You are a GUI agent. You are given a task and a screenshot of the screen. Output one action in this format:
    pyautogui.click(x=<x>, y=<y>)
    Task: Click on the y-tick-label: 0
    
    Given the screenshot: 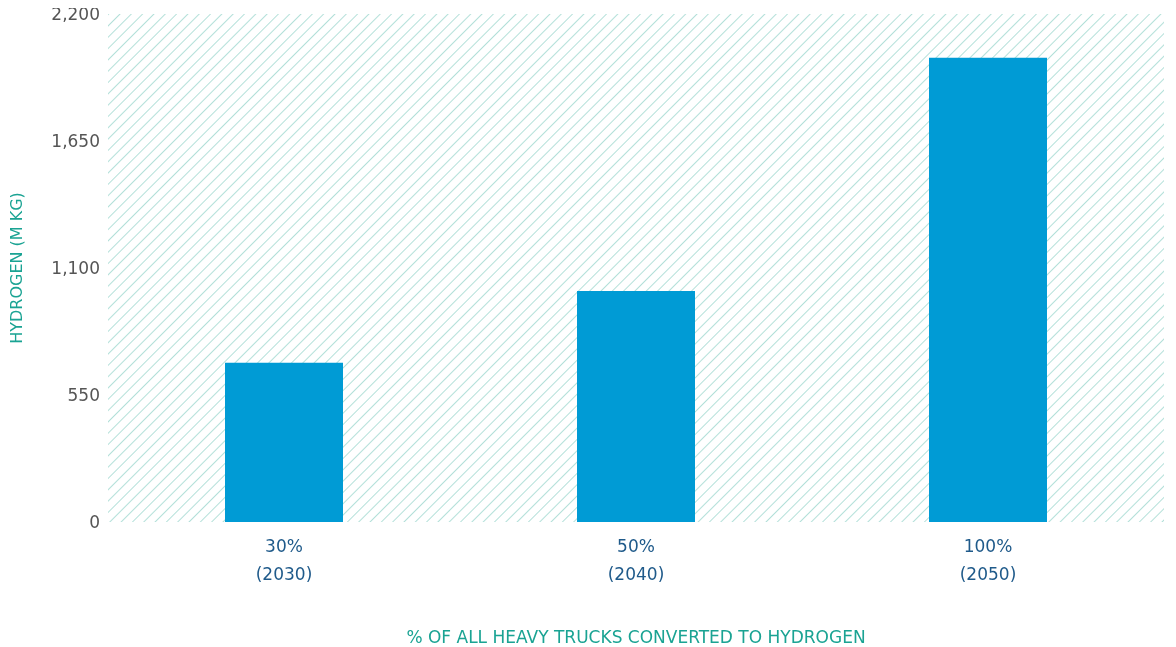 What is the action you would take?
    pyautogui.click(x=94, y=522)
    